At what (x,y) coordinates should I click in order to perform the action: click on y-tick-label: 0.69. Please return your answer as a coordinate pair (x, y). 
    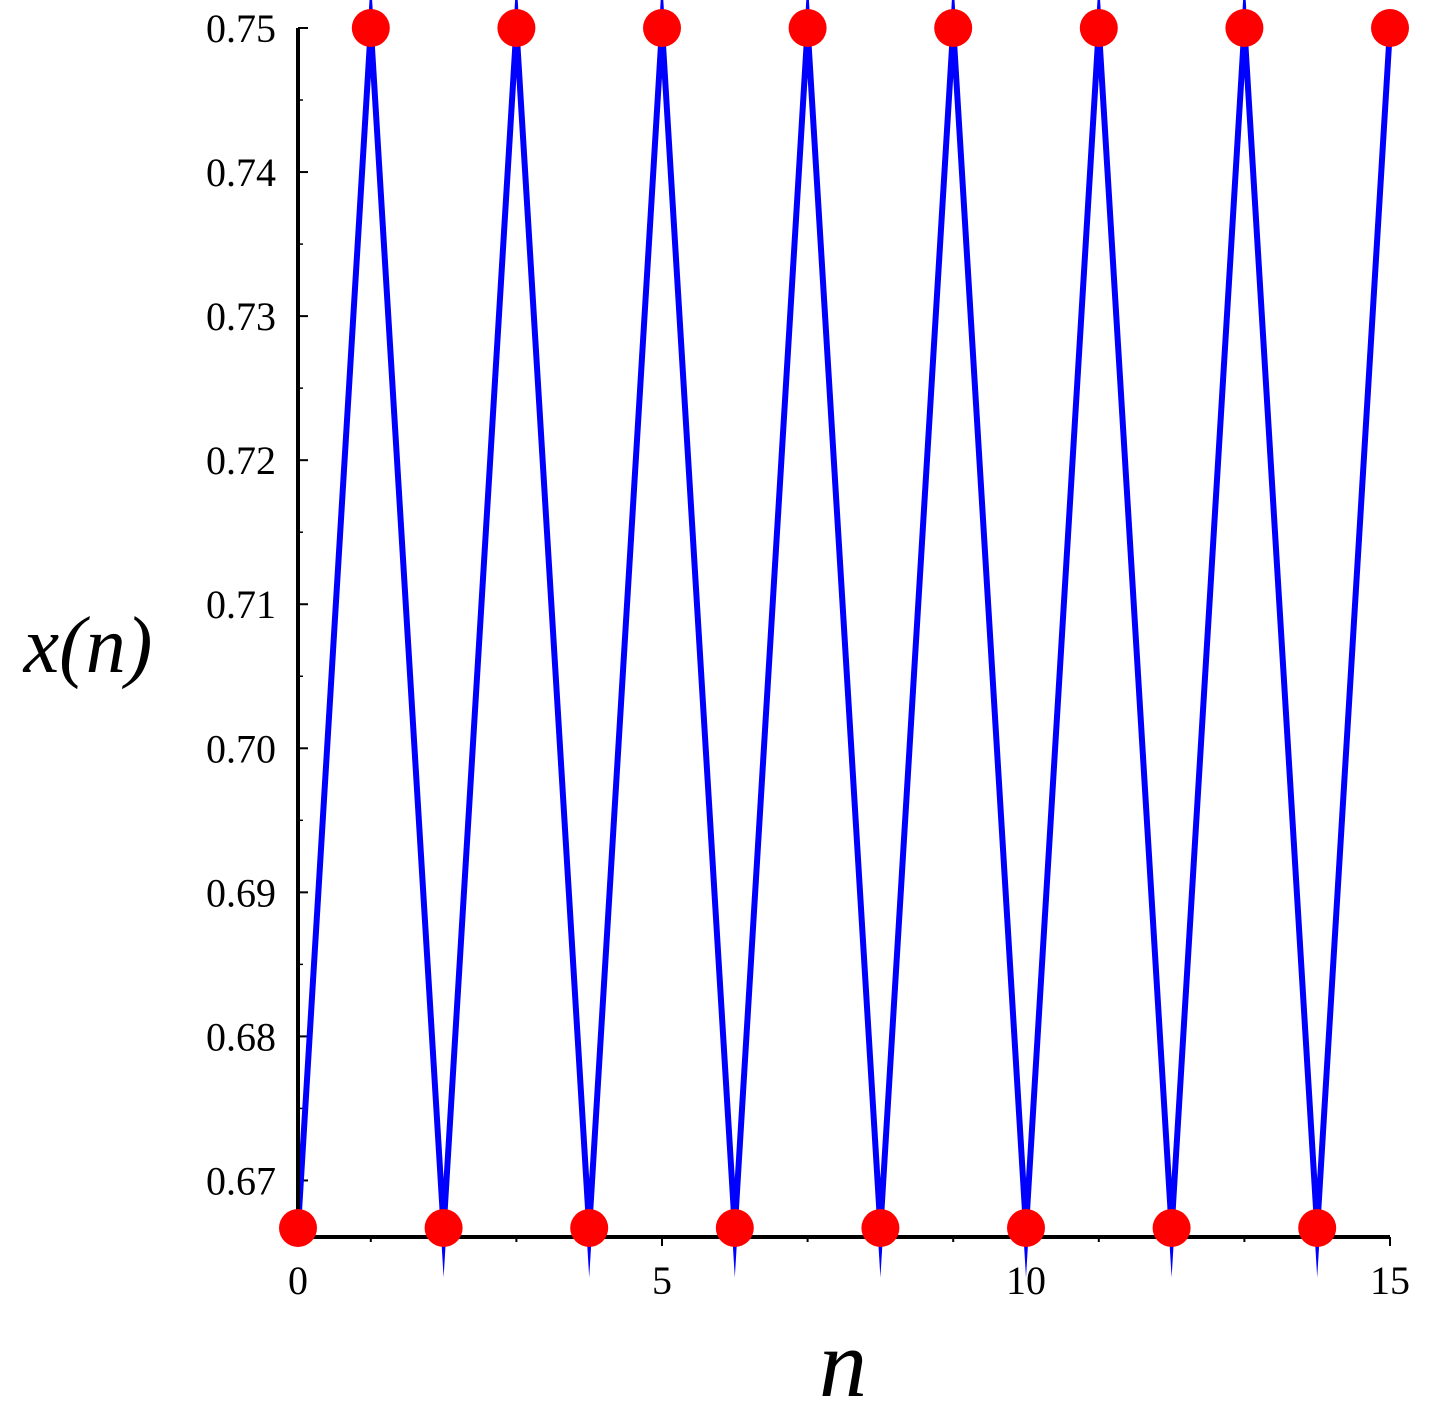
    Looking at the image, I should click on (241, 892).